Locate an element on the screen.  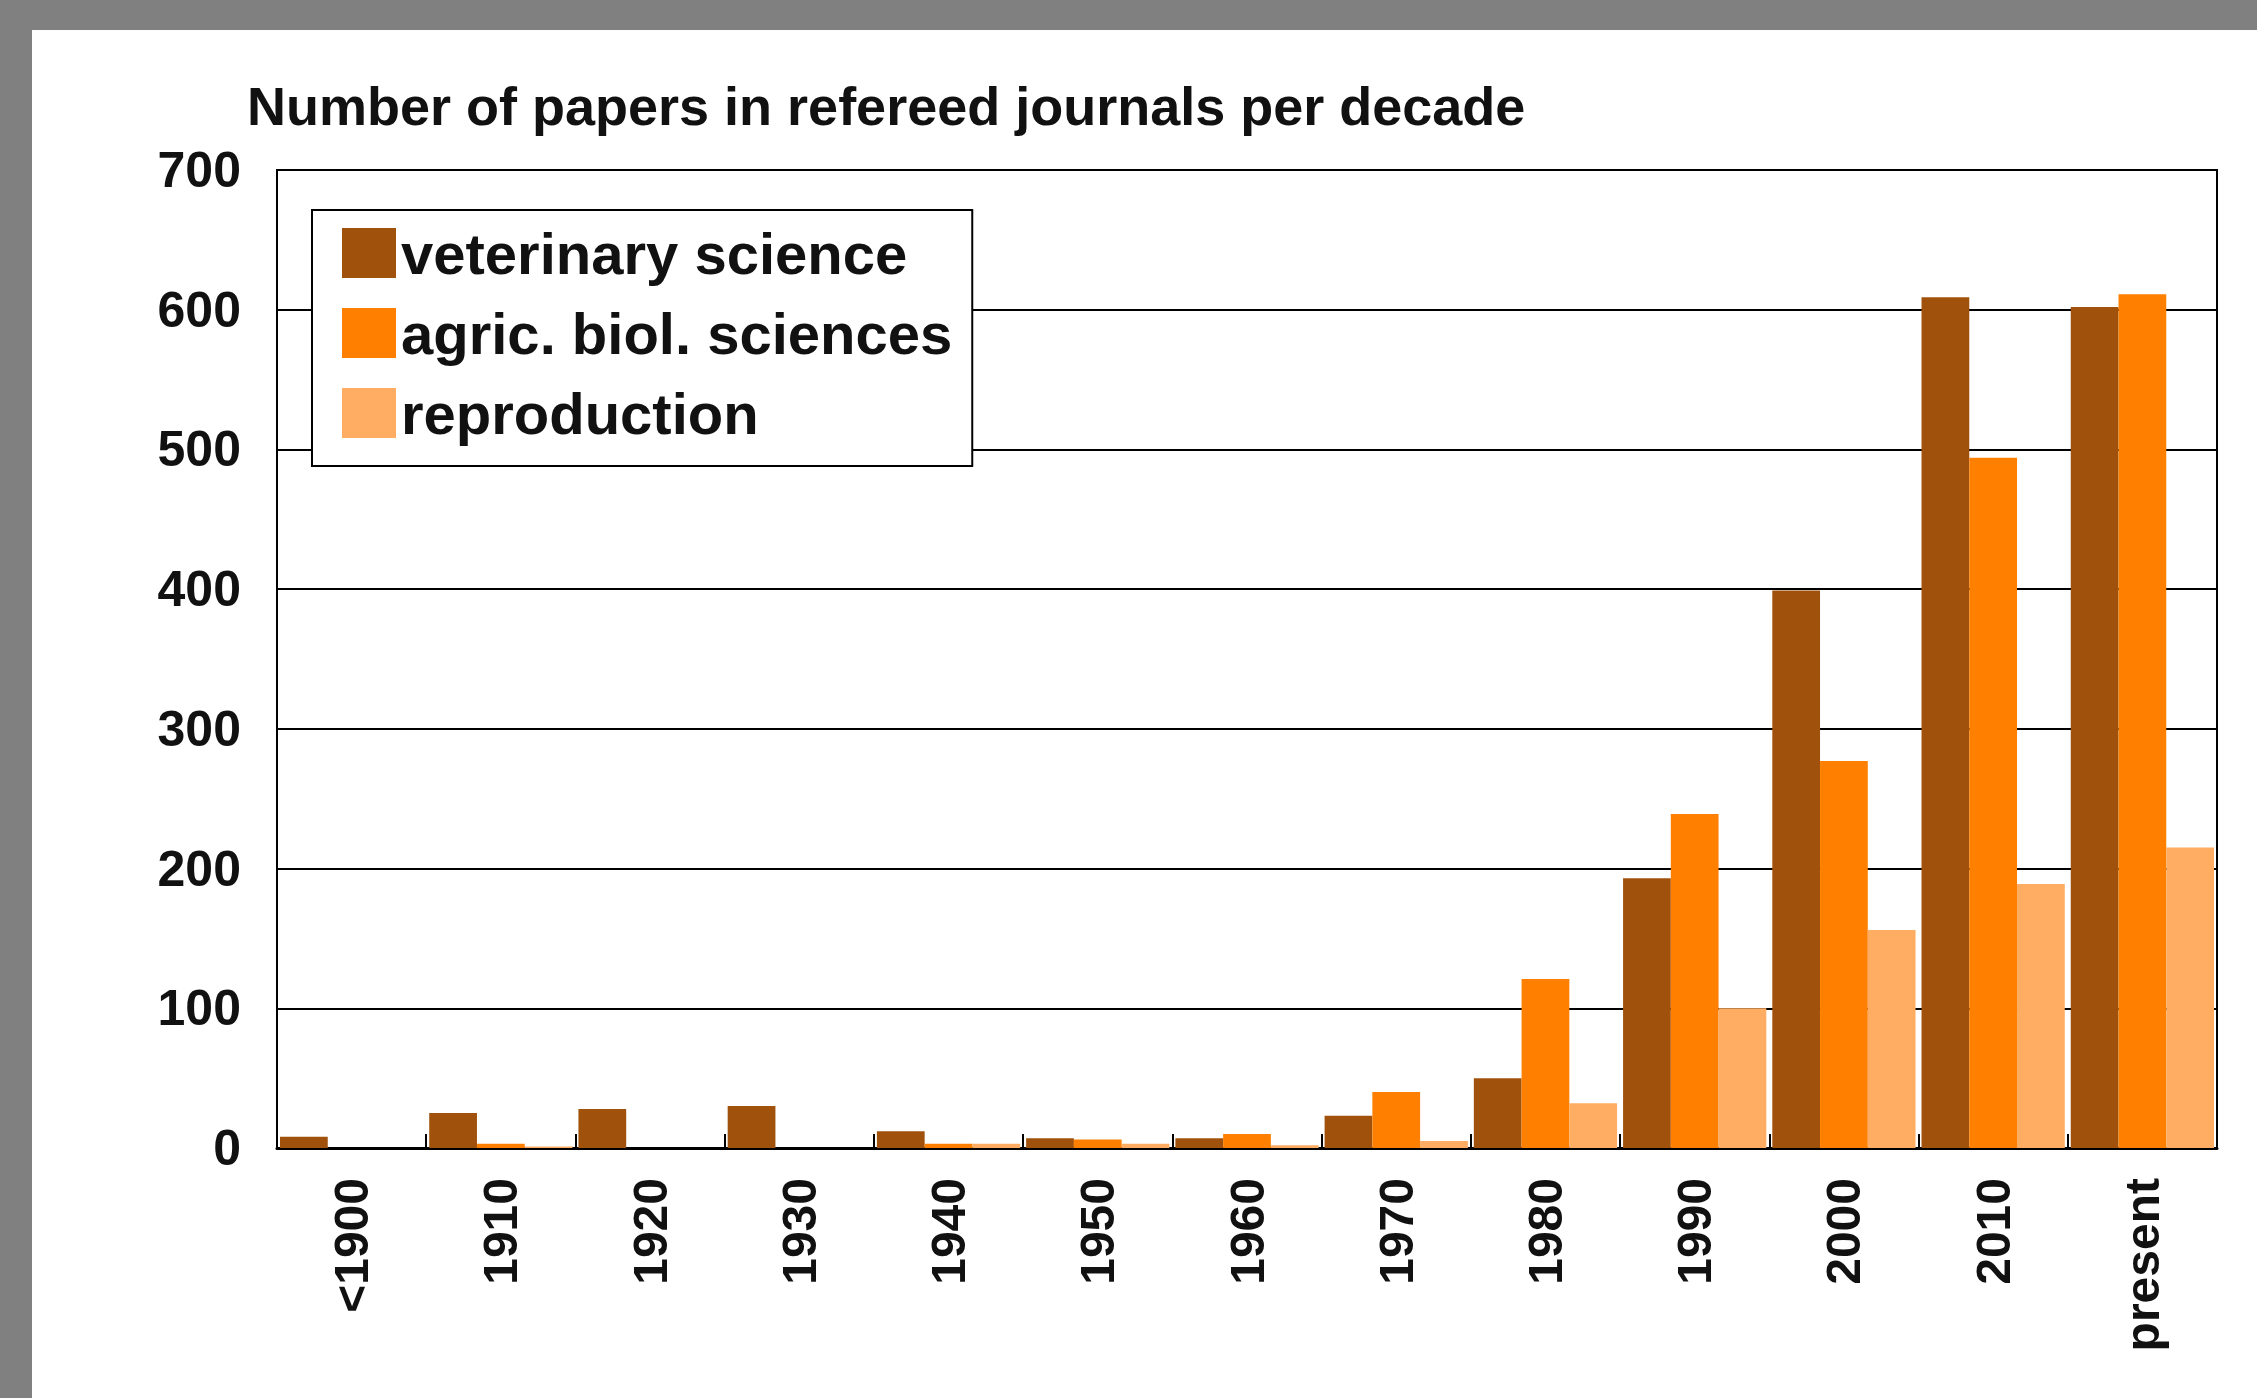
x-tick-label: 1930 is located at coordinates (799, 1231).